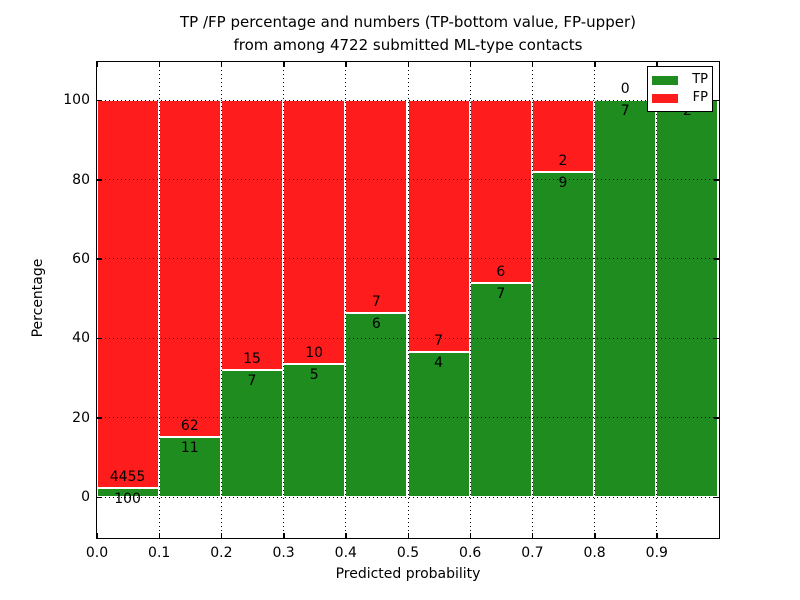 This screenshot has height=600, width=800. I want to click on tp-count-label: 4, so click(439, 363).